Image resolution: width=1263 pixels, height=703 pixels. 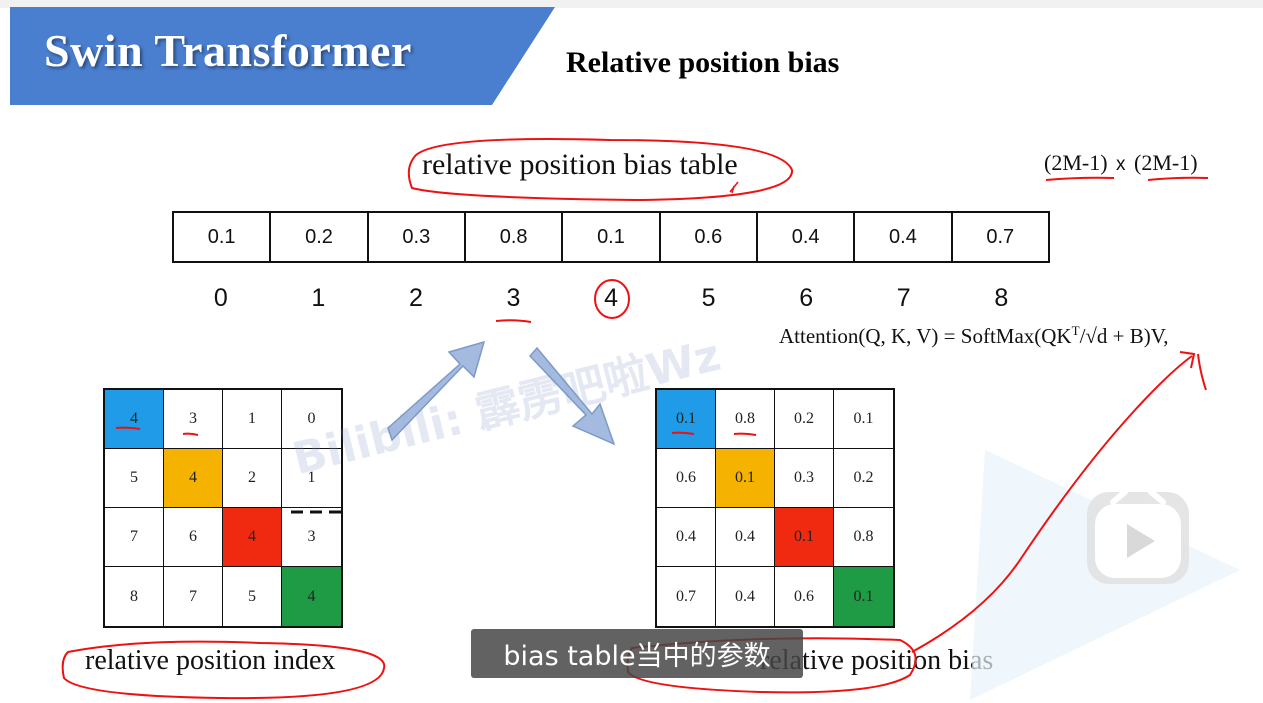 I want to click on top-band, so click(x=631, y=4).